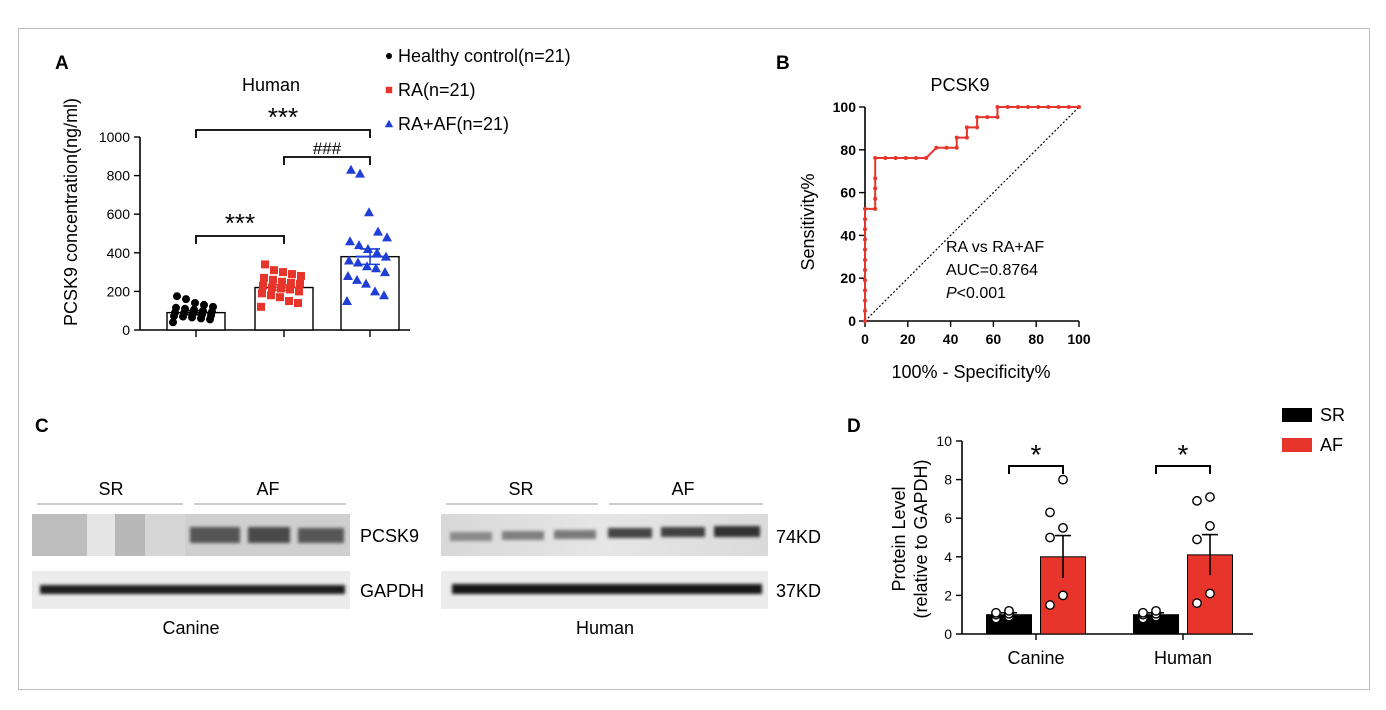 The image size is (1386, 710). I want to click on panel-a-significance-label: ###, so click(327, 148).